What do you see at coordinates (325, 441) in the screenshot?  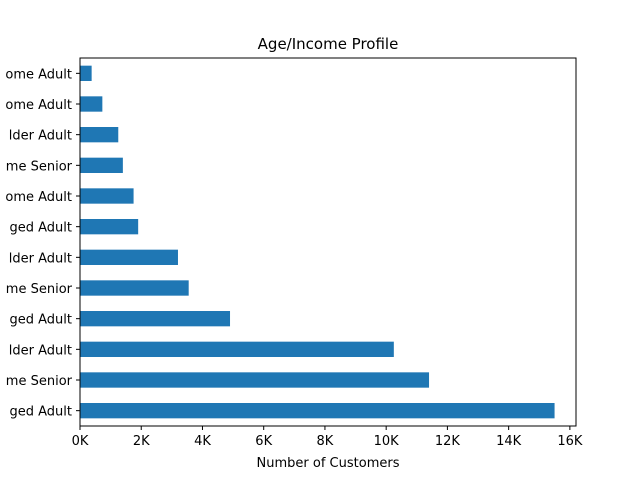 I see `x-tick-label-5: 8K` at bounding box center [325, 441].